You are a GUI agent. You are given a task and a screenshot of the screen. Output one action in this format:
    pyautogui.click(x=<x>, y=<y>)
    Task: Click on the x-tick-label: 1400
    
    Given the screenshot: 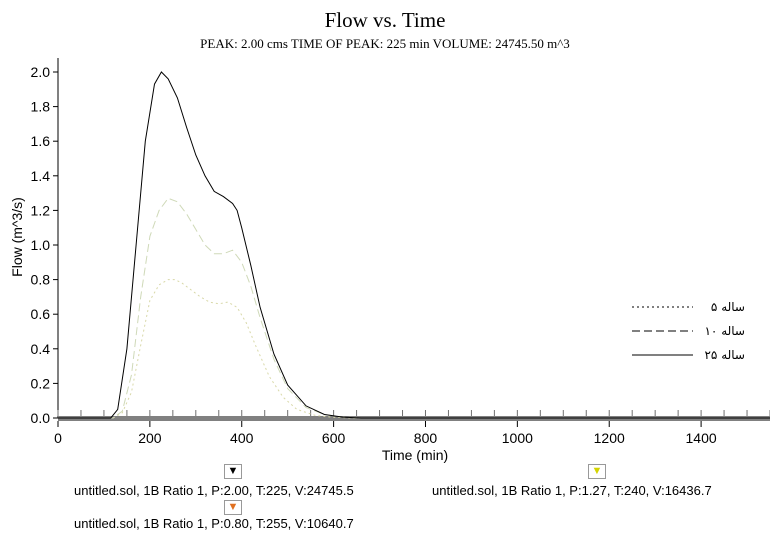 What is the action you would take?
    pyautogui.click(x=701, y=438)
    